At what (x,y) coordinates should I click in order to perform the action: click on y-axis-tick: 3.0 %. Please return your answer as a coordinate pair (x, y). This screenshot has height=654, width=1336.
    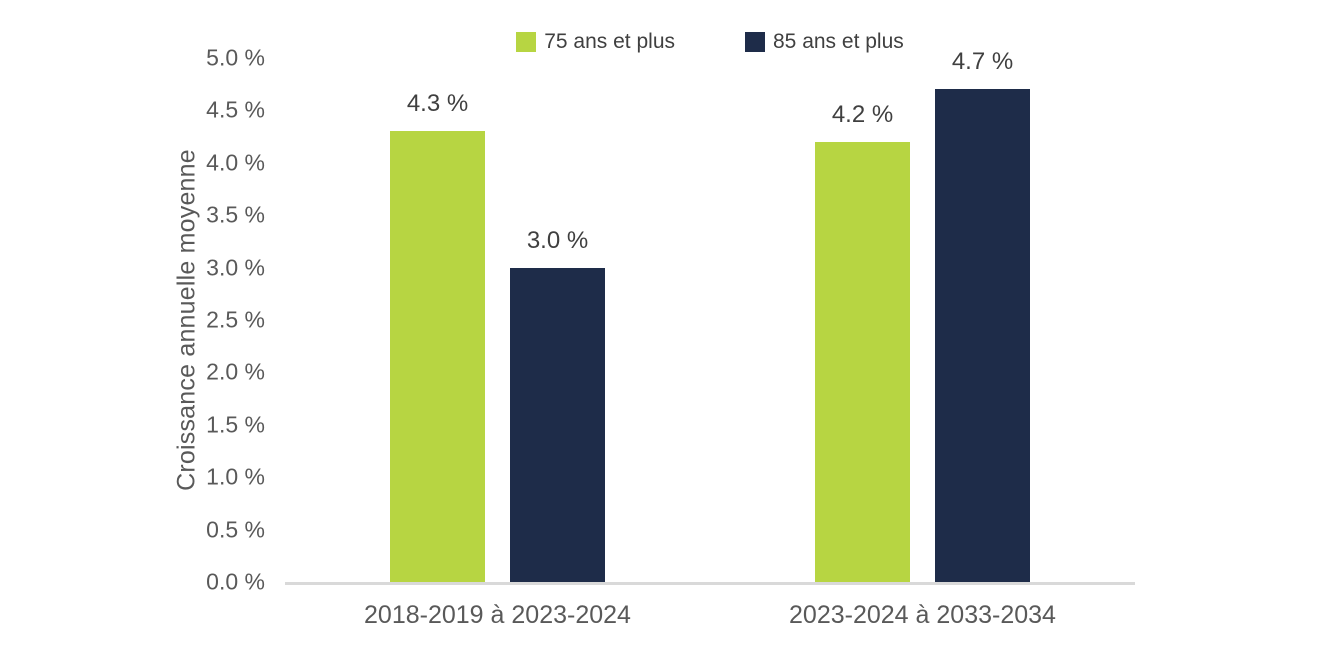
    Looking at the image, I should click on (235, 267).